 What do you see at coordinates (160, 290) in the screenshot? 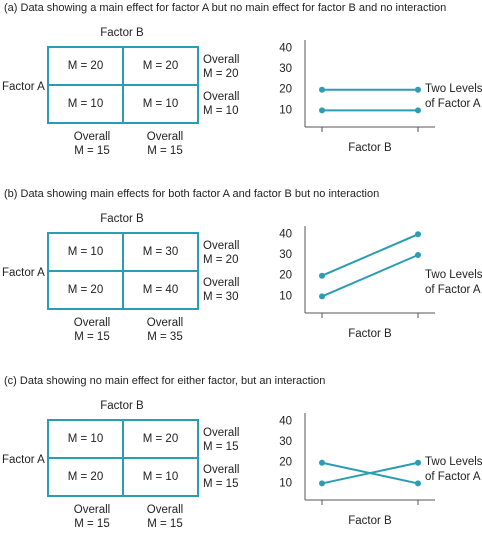
I see `cell-mean: M = 40` at bounding box center [160, 290].